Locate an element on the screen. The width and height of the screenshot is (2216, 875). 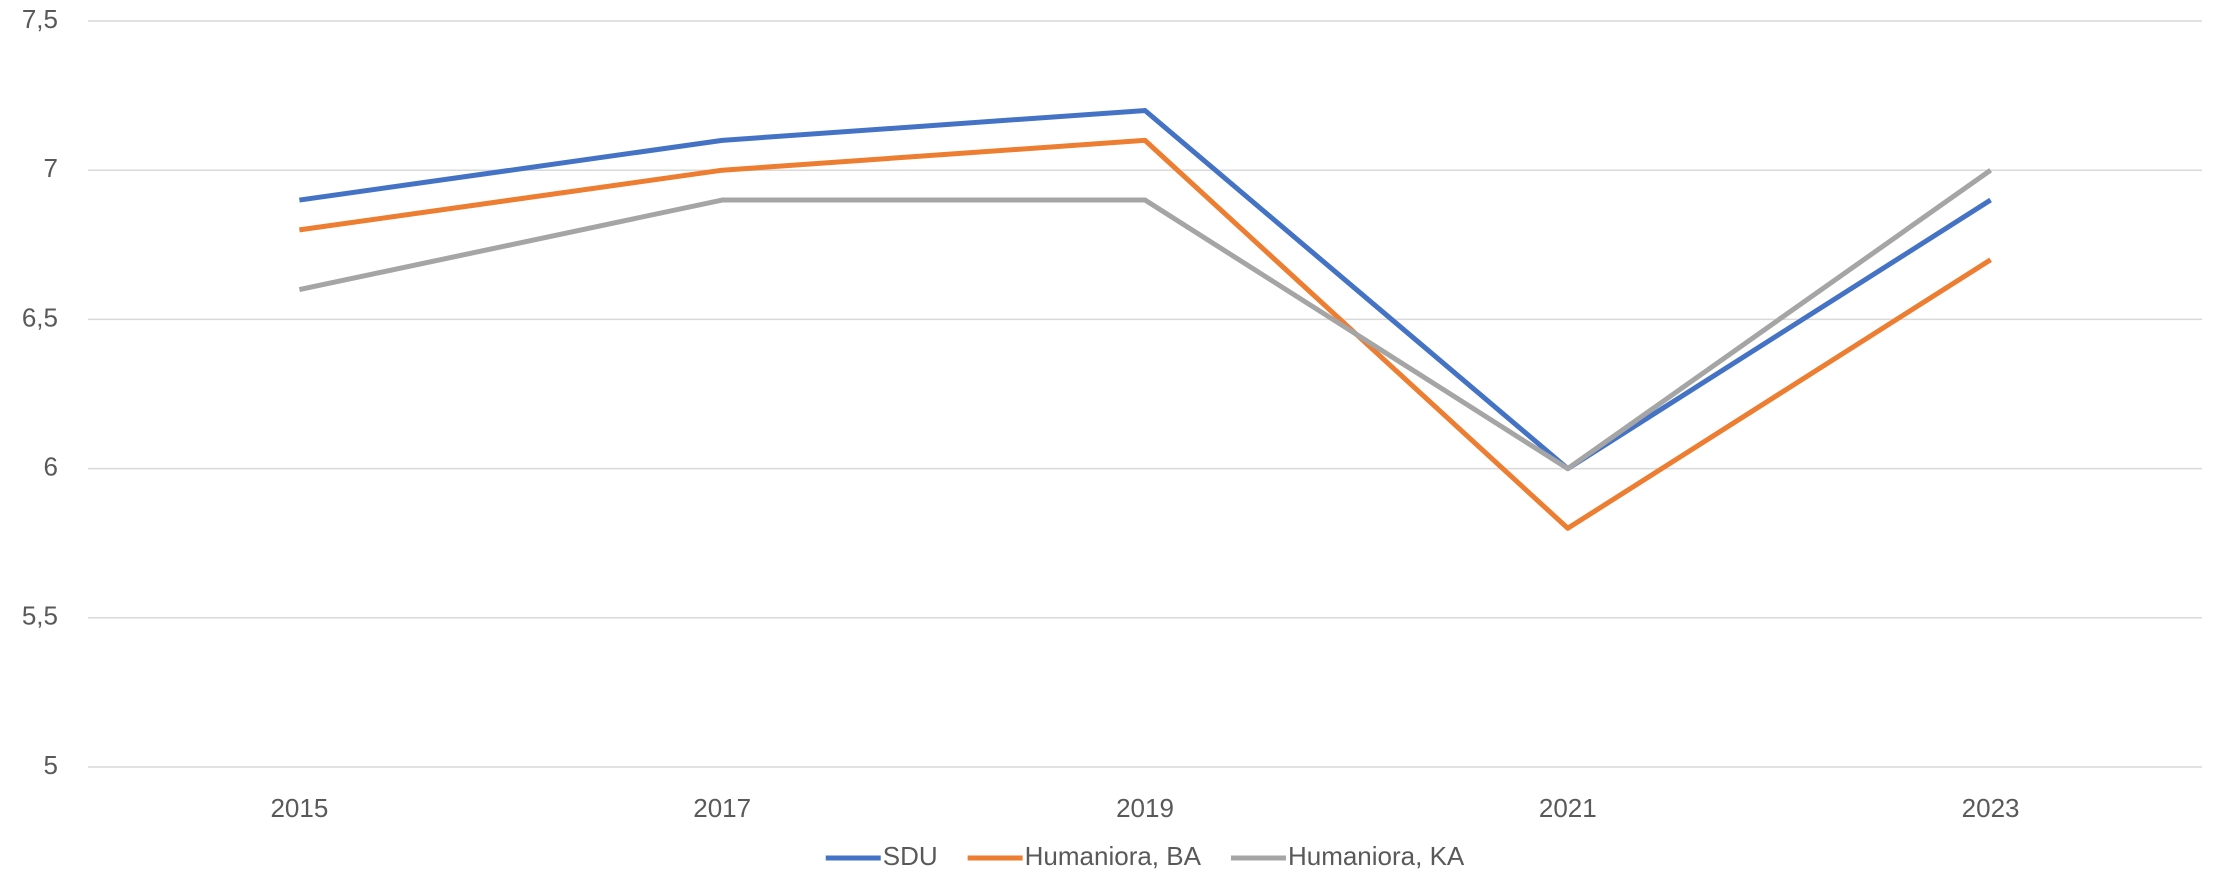
x-tick-label: 2019 is located at coordinates (1145, 808).